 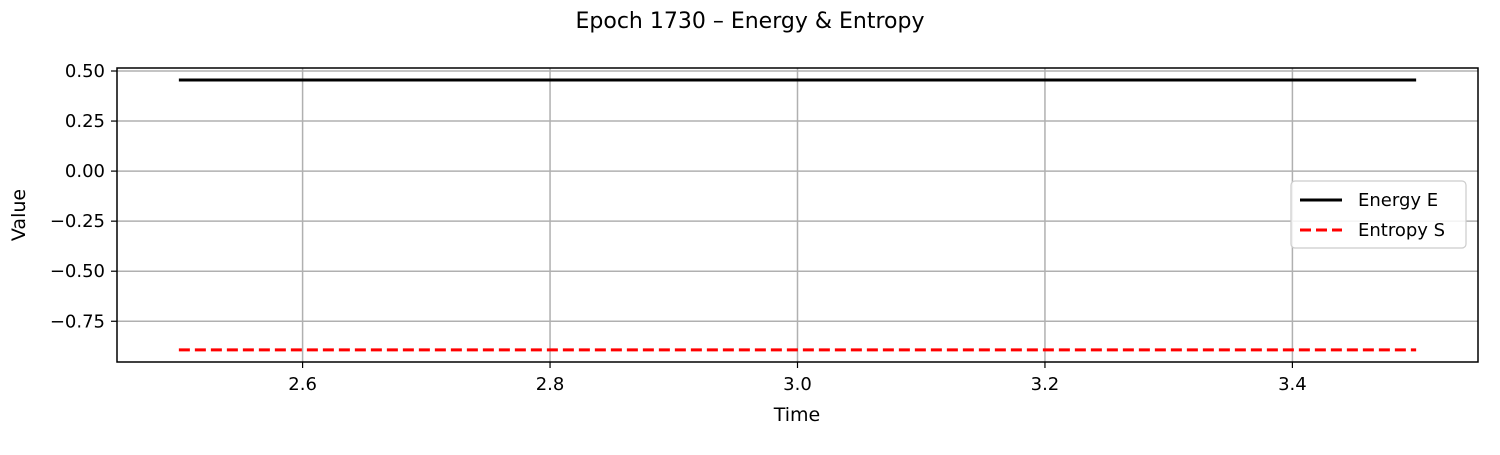 What do you see at coordinates (1292, 384) in the screenshot?
I see `x-tick-label: 3.4` at bounding box center [1292, 384].